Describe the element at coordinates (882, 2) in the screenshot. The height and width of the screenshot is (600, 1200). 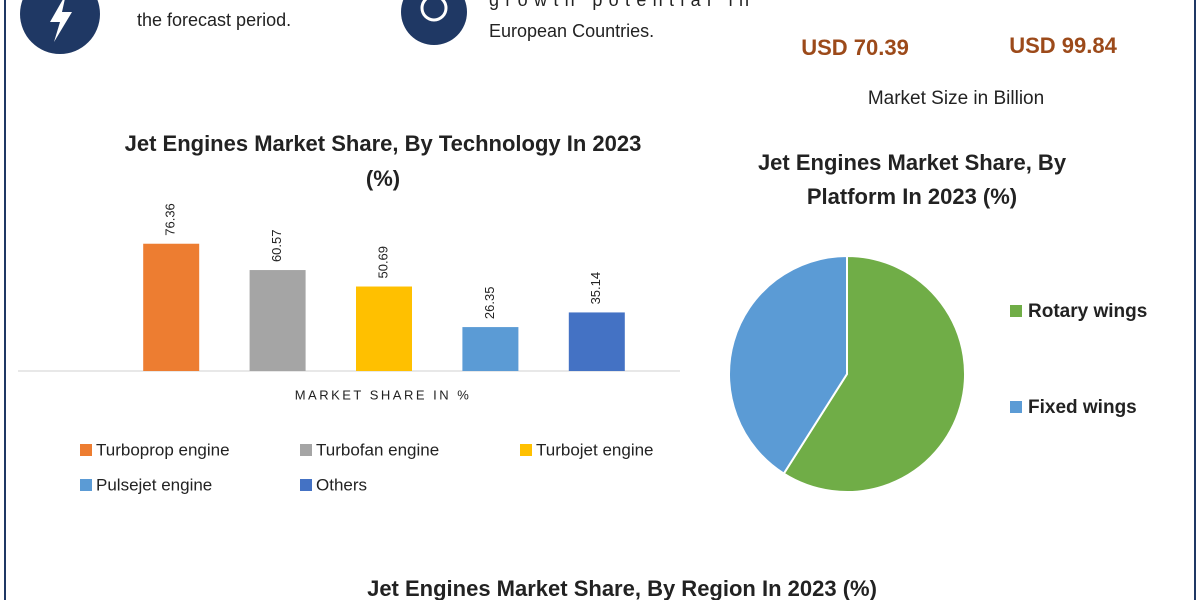
I see `year: 2023` at that location.